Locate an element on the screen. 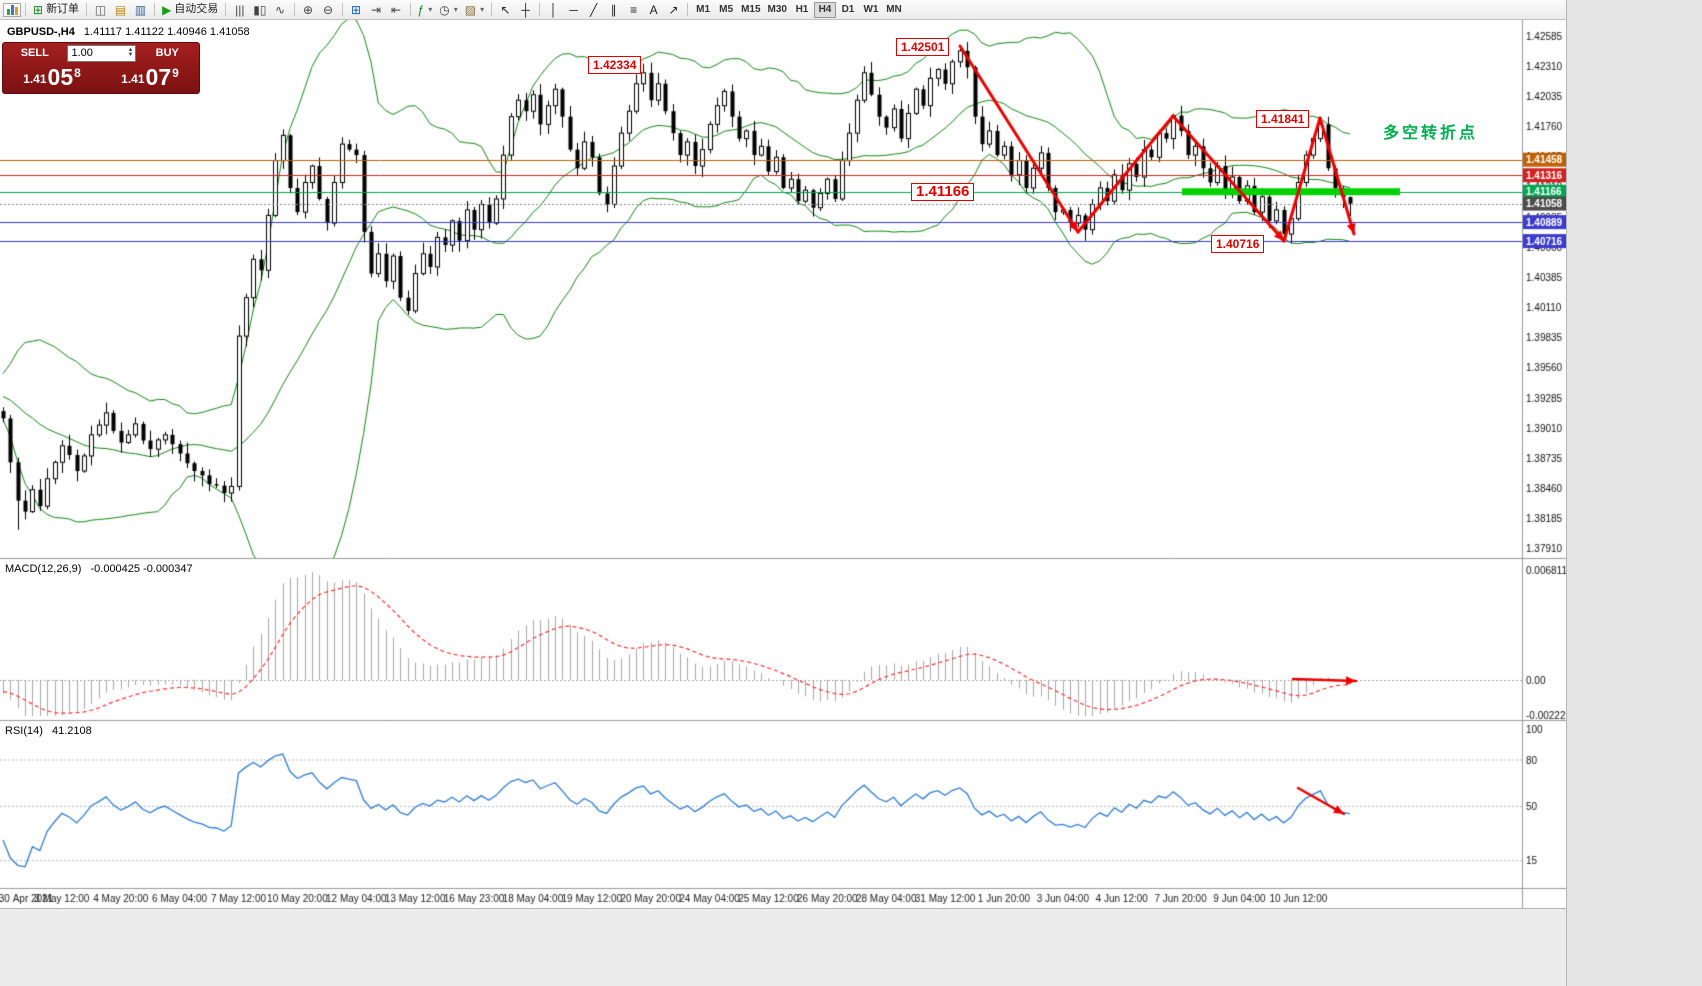 The height and width of the screenshot is (986, 1702). trendline-icon: ╱ is located at coordinates (593, 9).